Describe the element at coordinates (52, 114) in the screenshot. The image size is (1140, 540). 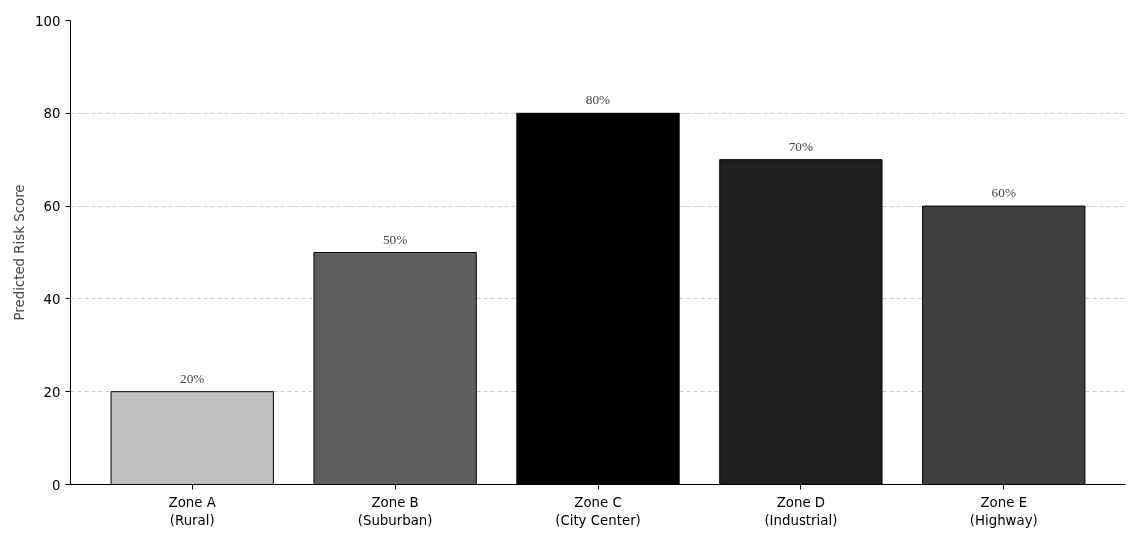
I see `y-tick-label: 80` at that location.